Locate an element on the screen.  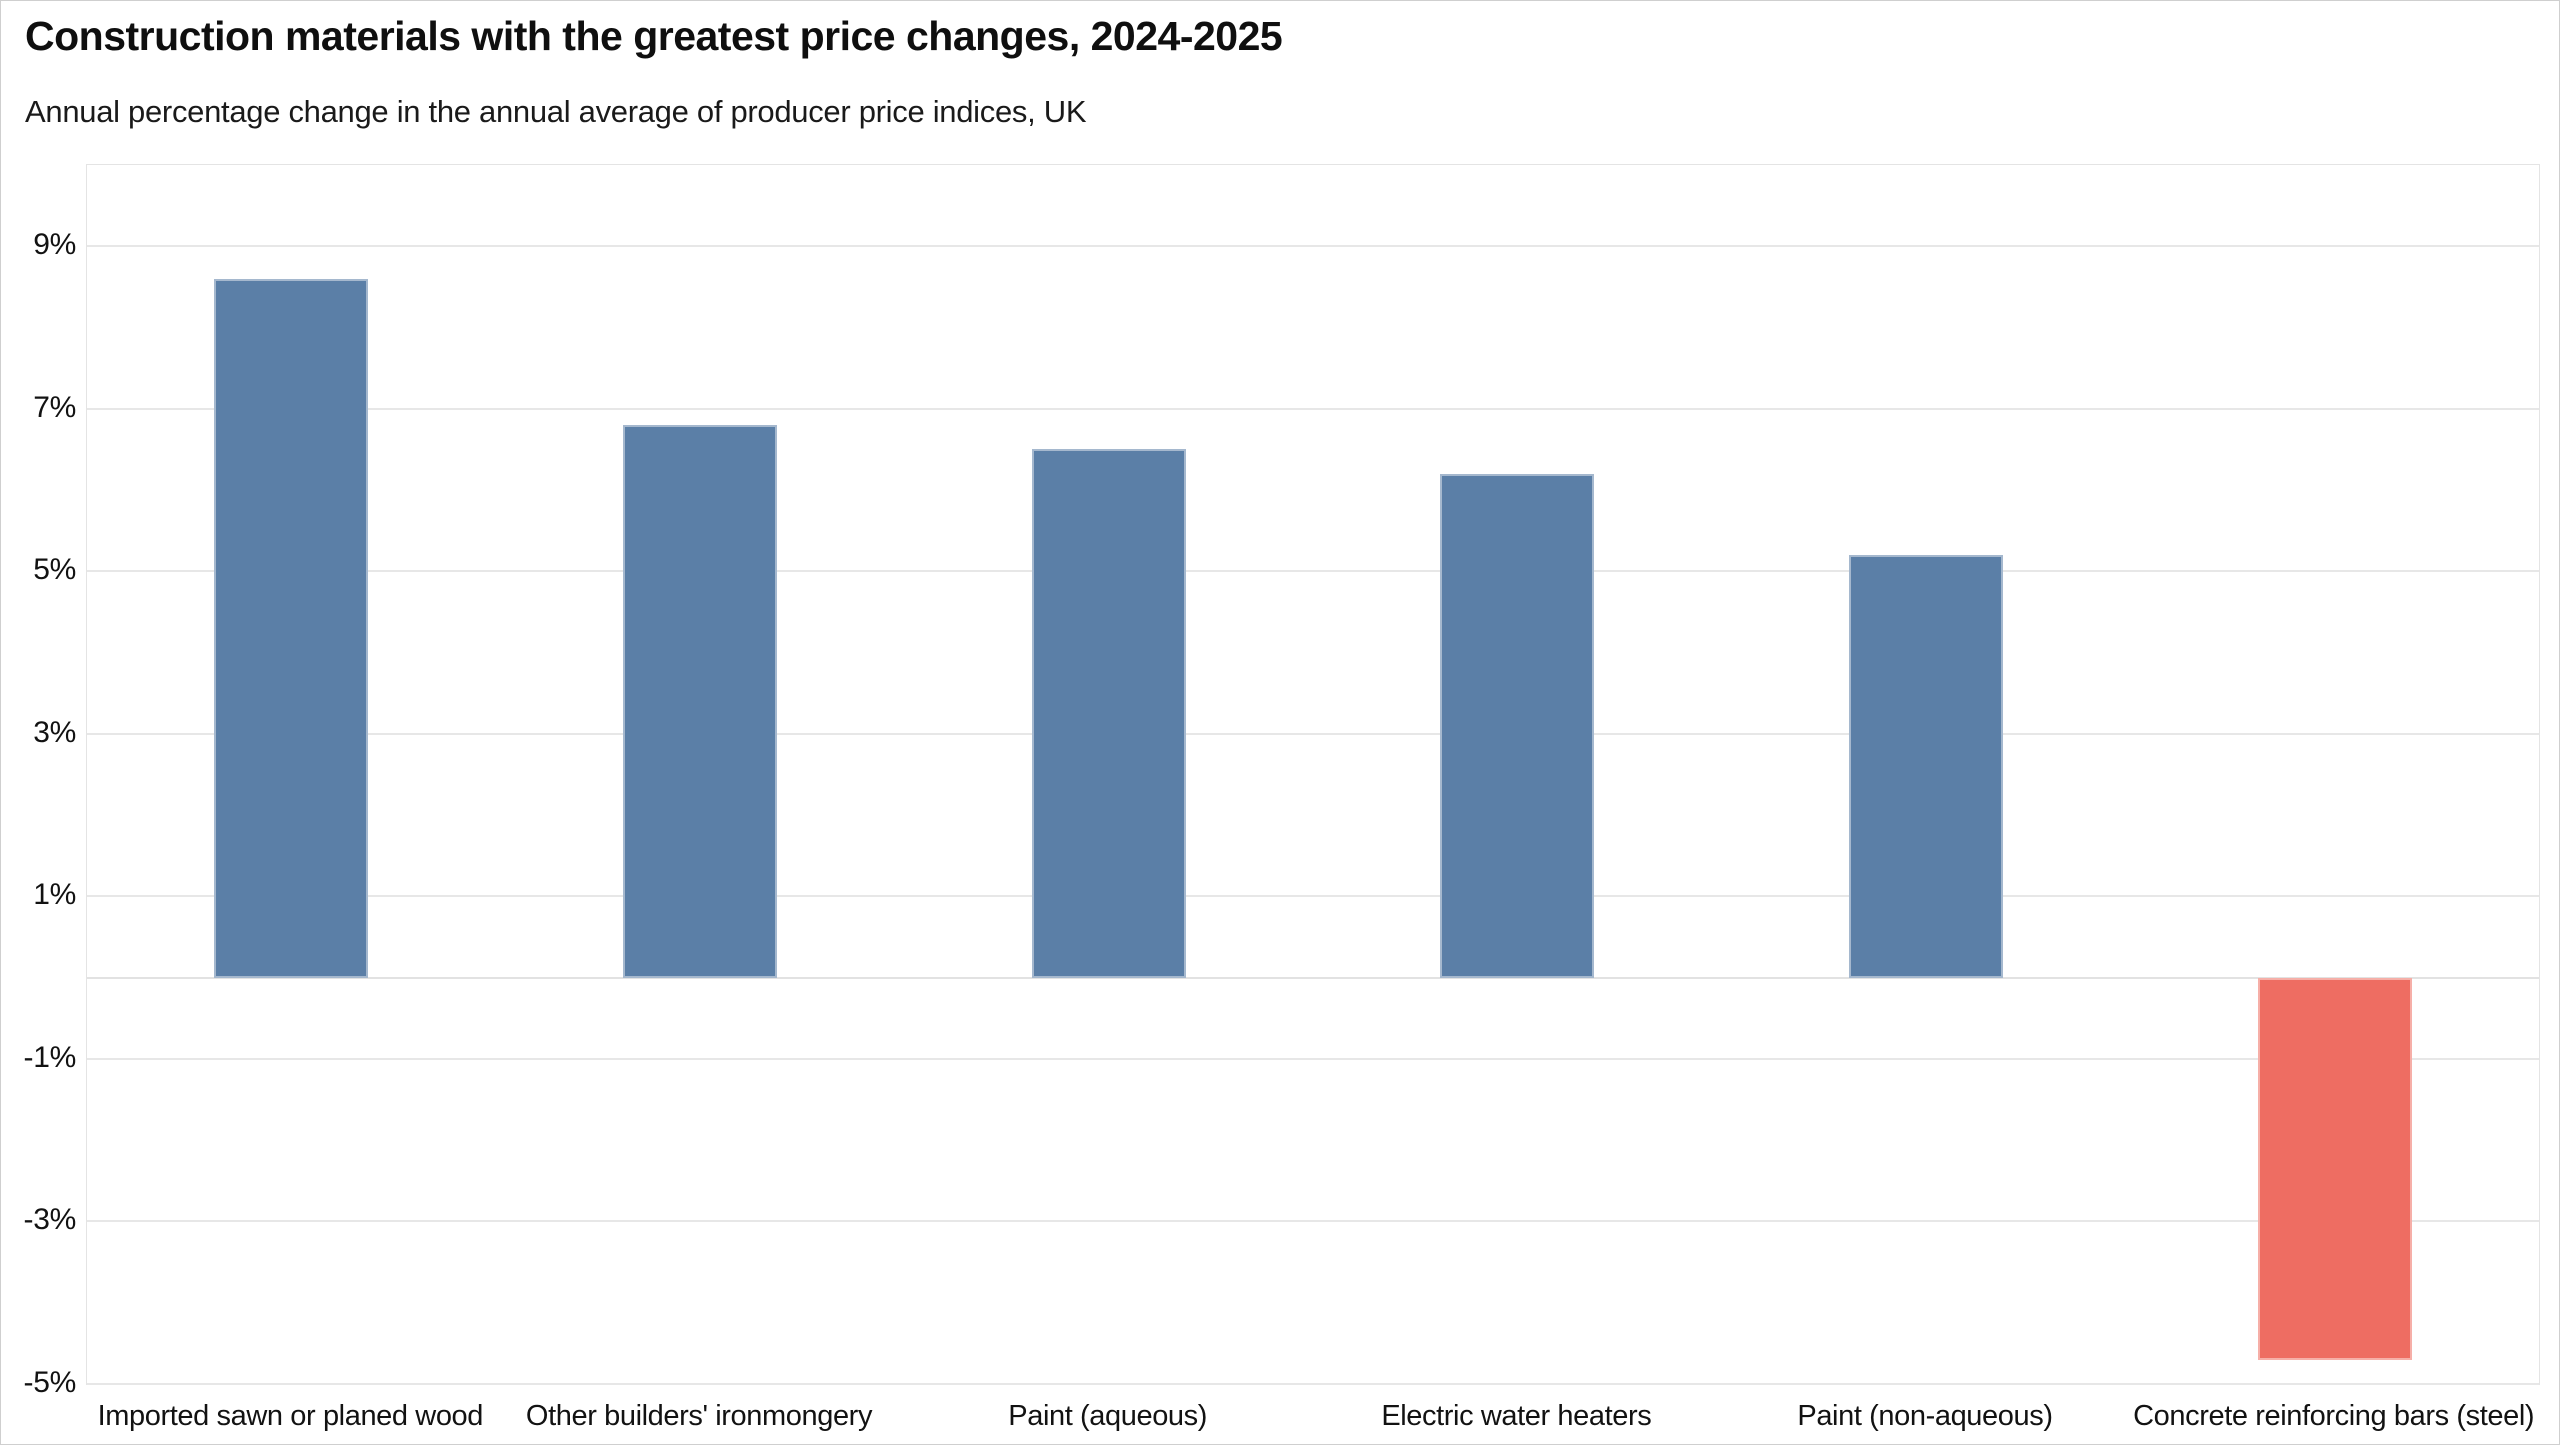
gridline-5pct is located at coordinates (1313, 571).